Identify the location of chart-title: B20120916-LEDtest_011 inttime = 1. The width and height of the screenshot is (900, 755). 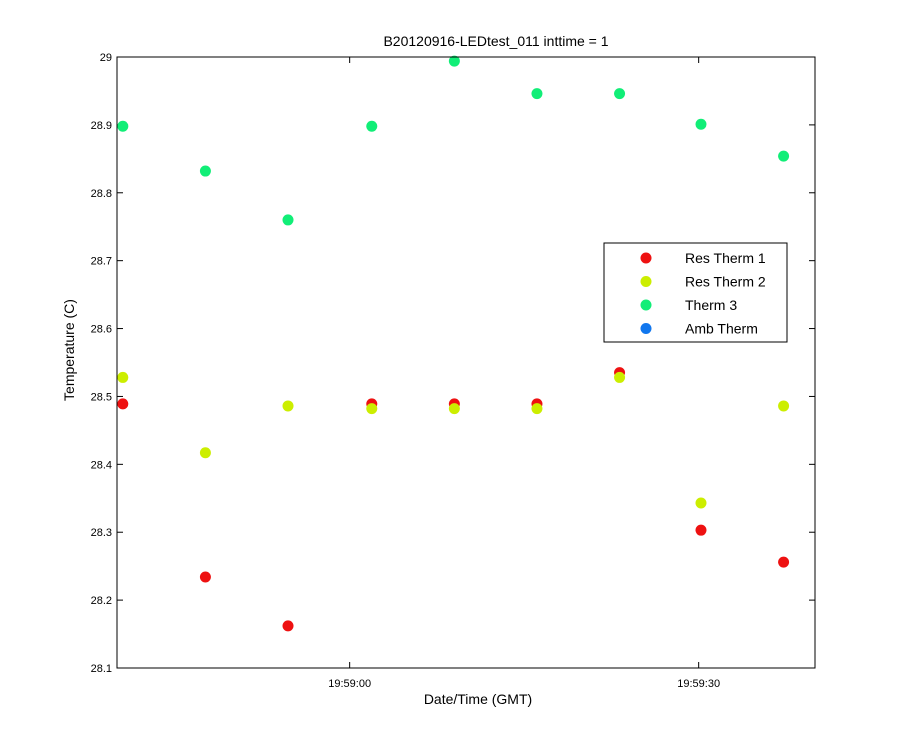
(495, 41).